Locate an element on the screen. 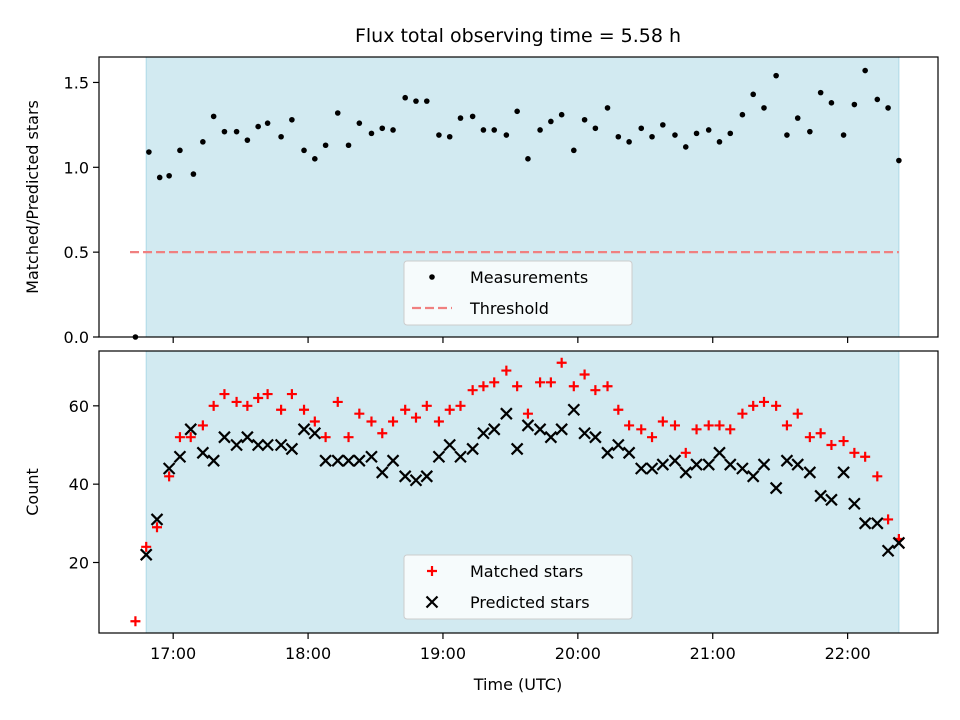 This screenshot has height=720, width=960. legend-marker-swatch is located at coordinates (432, 277).